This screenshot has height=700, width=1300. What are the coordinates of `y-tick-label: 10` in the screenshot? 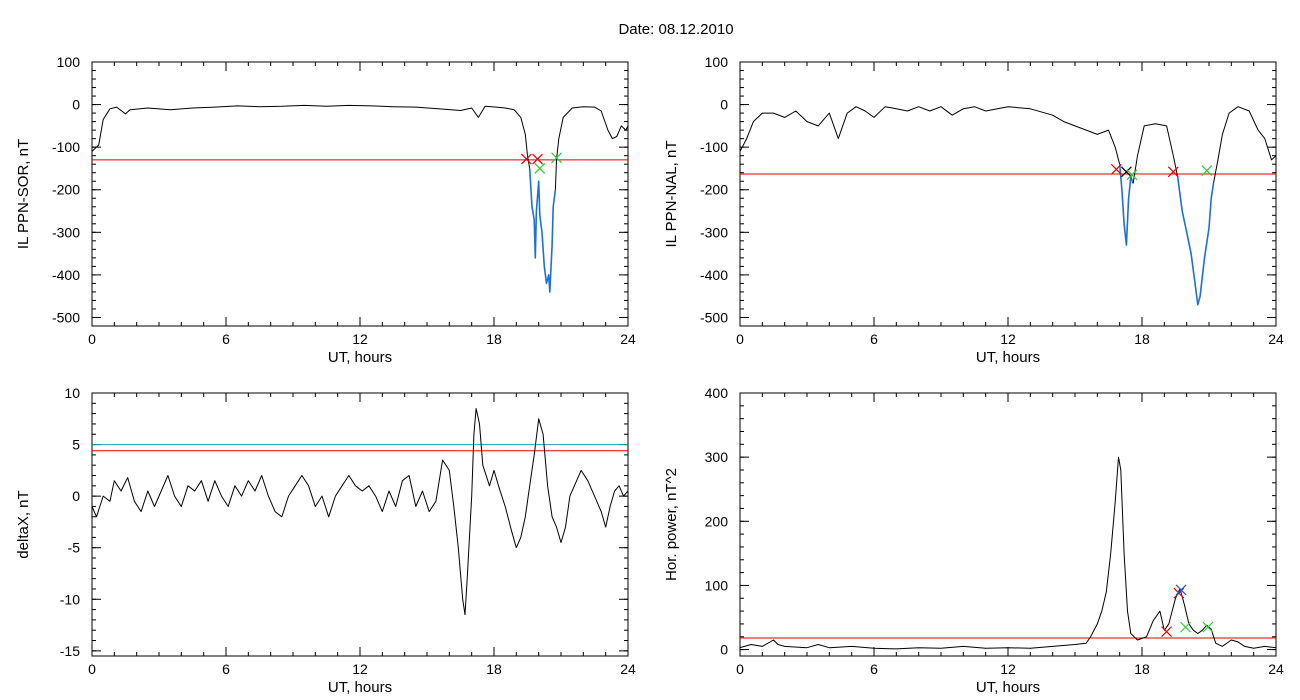 It's located at (72, 393).